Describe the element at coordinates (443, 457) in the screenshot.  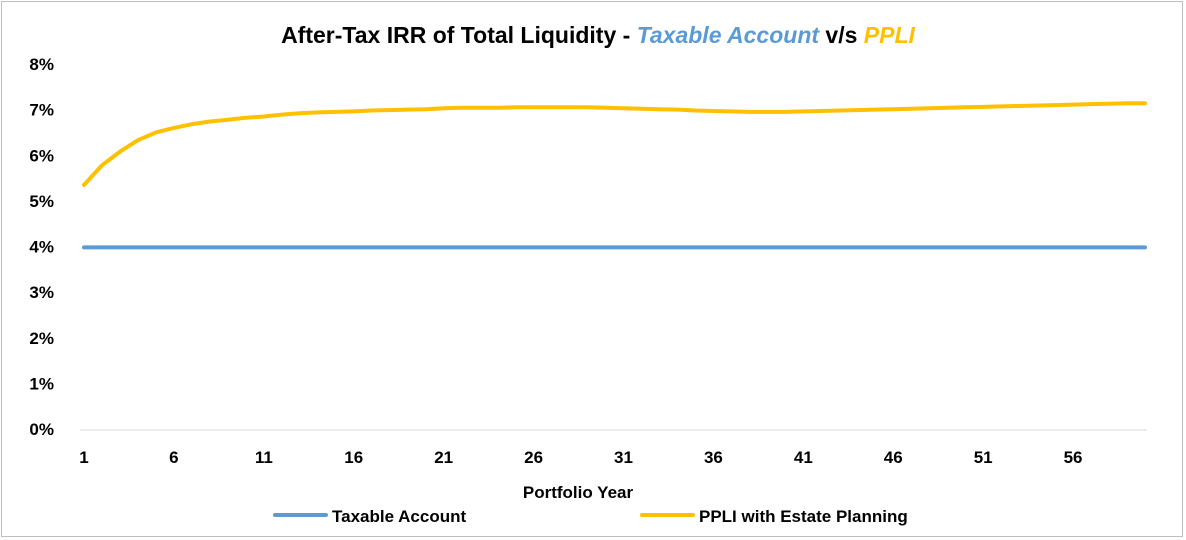
I see `x-tick-label: 21` at that location.